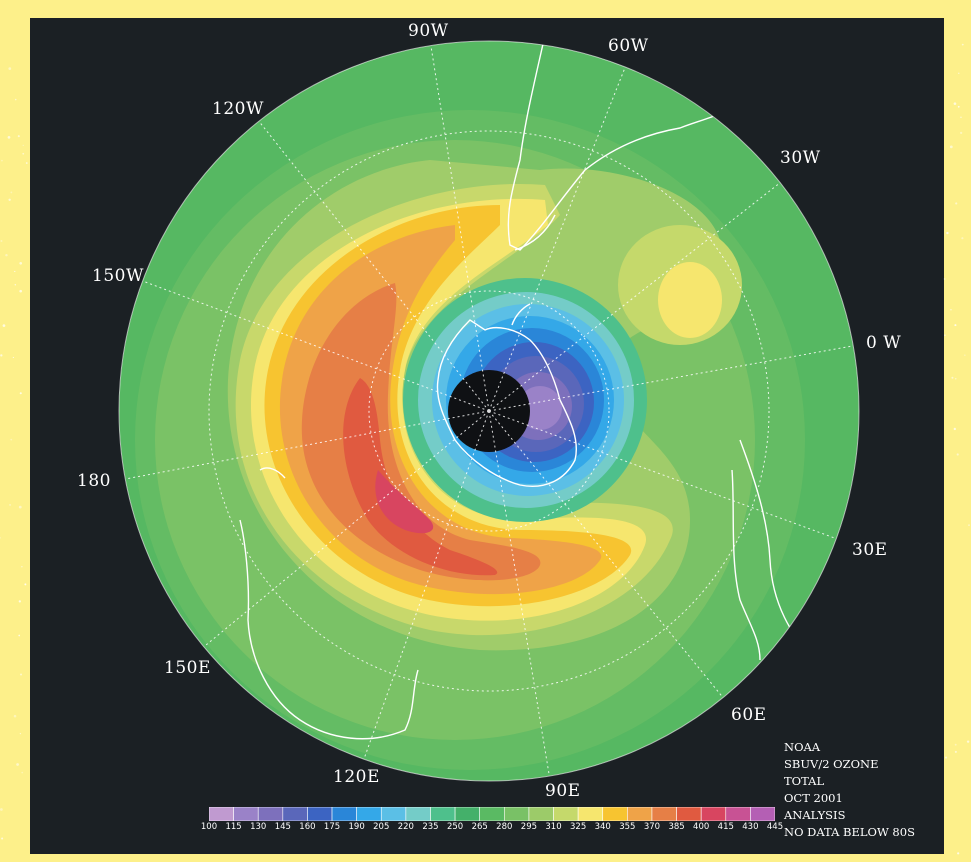 The image size is (971, 862). What do you see at coordinates (726, 827) in the screenshot?
I see `colorbar-tick-label: 415` at bounding box center [726, 827].